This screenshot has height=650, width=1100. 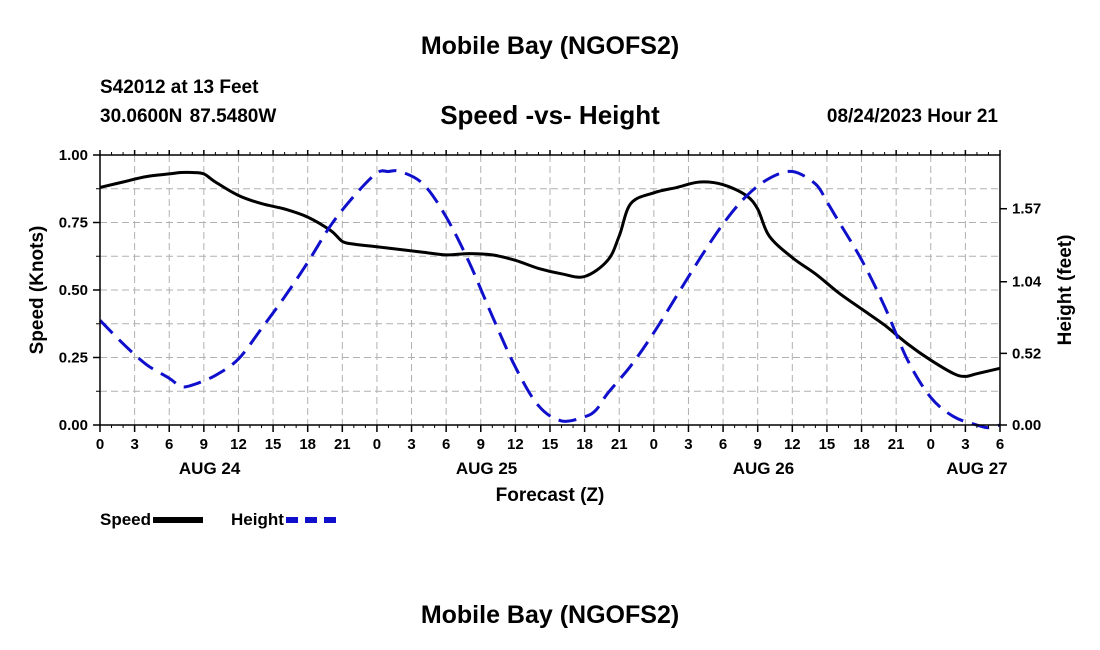 What do you see at coordinates (486, 468) in the screenshot?
I see `date-label: AUG 25` at bounding box center [486, 468].